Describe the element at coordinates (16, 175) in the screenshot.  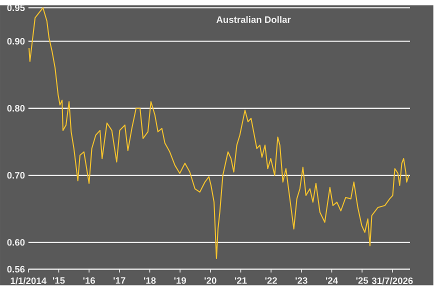
I see `y-tick-label: 0.70` at that location.